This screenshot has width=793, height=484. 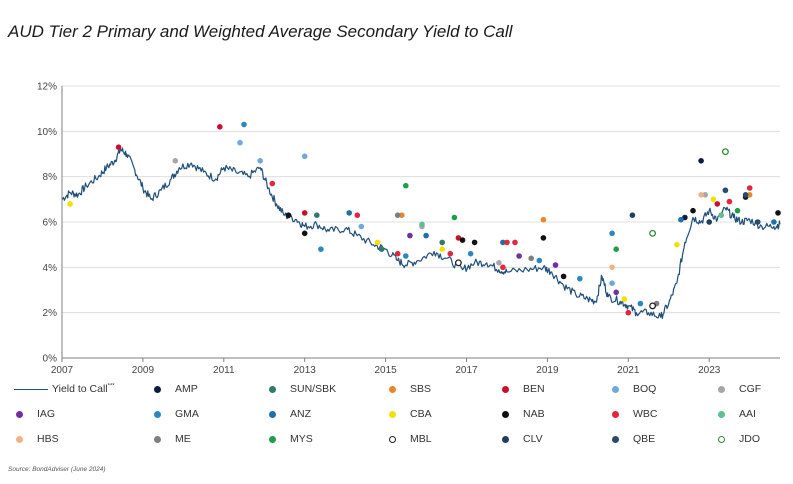 I want to click on legend-item-mbl: MBL, so click(x=399, y=439).